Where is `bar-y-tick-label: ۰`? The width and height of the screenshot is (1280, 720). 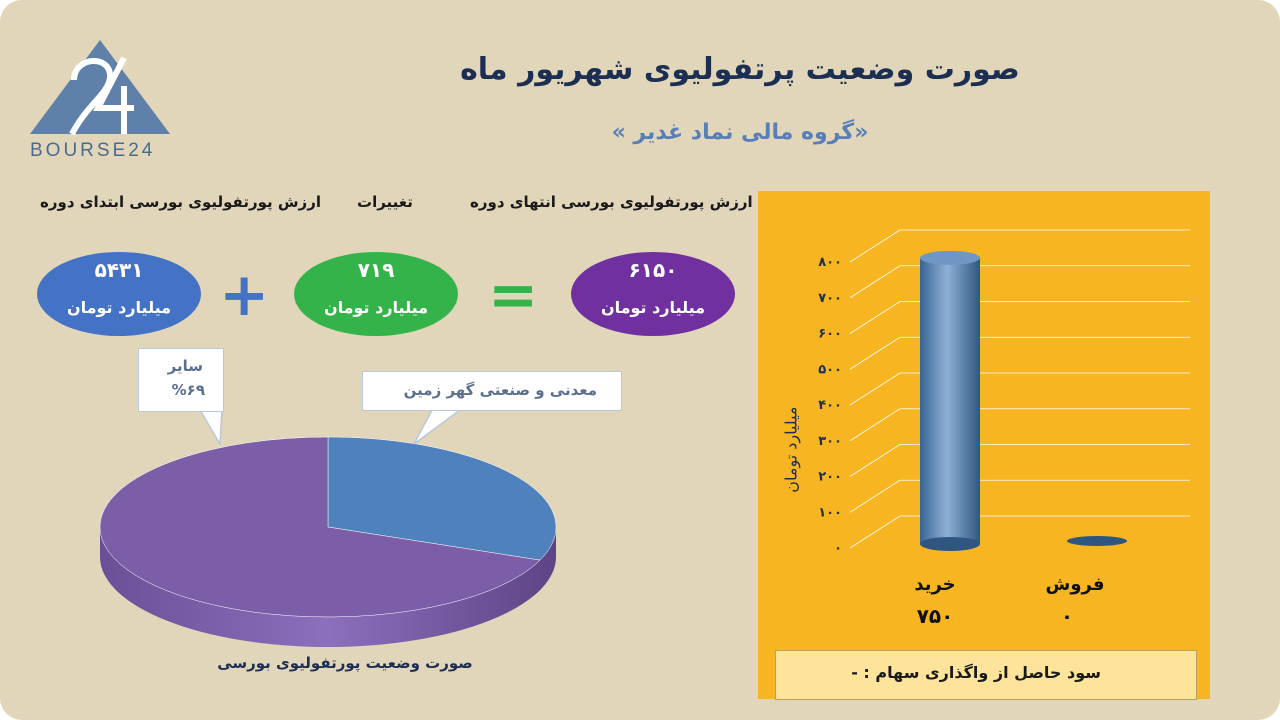
bar-y-tick-label: ۰ is located at coordinates (838, 548).